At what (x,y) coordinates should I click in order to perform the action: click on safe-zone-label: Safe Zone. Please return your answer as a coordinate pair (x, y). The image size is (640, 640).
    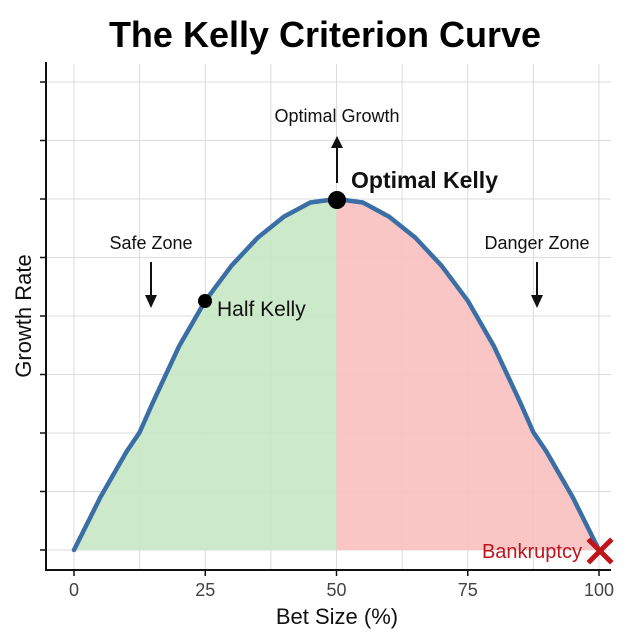
    Looking at the image, I should click on (150, 243).